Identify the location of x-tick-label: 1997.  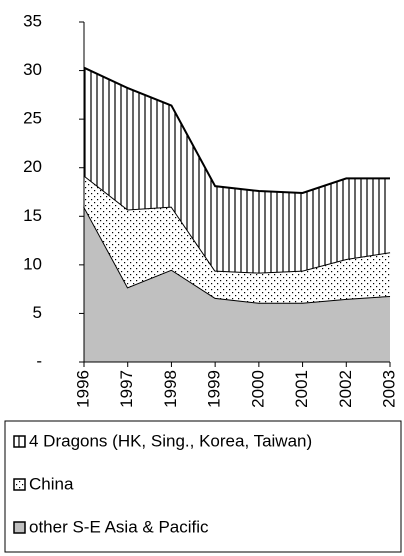
(126, 389).